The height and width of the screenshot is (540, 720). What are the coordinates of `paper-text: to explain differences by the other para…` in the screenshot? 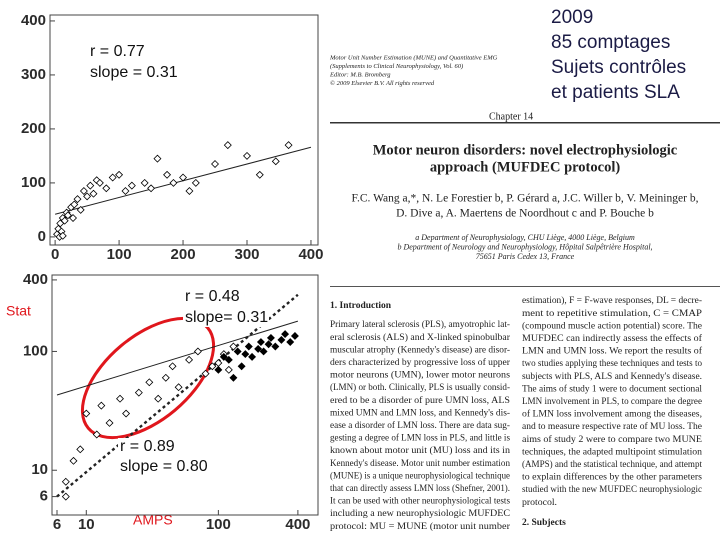 It's located at (612, 477).